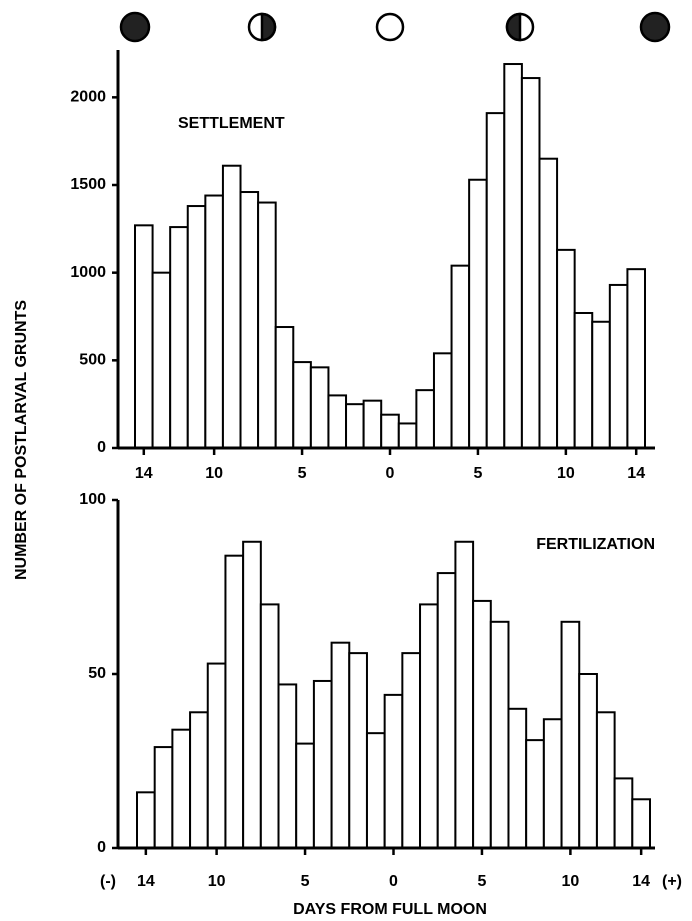  I want to click on panel-title: FERTILIZATION, so click(595, 544).